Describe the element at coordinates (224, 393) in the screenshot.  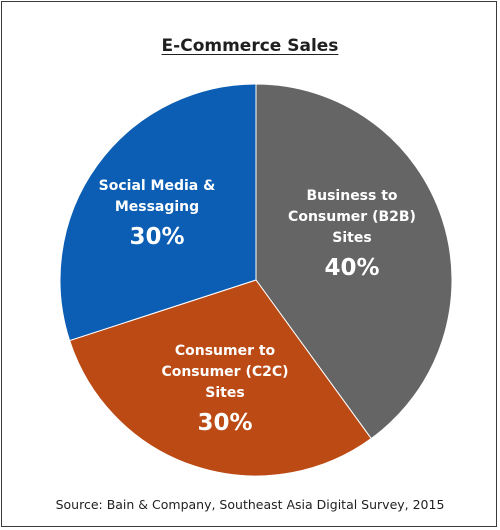
I see `slice-c2c-label: Sites` at that location.